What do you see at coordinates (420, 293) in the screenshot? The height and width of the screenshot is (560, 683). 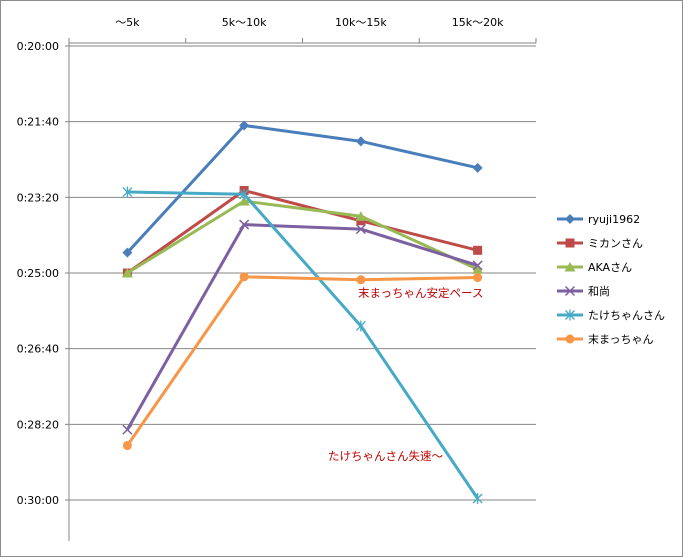 I see `annotation-label: 末まっちゃん安定ペース` at bounding box center [420, 293].